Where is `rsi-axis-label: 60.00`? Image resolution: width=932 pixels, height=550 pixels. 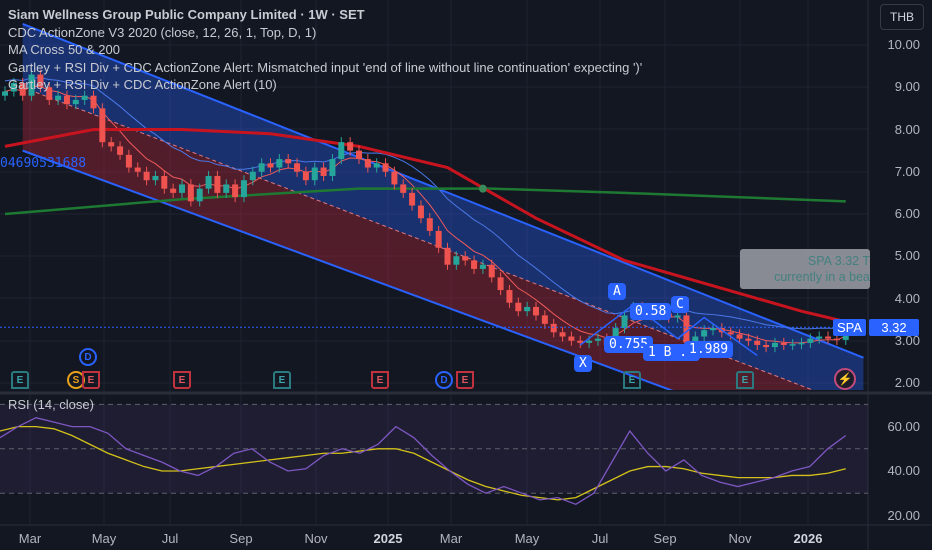 rsi-axis-label: 60.00 is located at coordinates (903, 426).